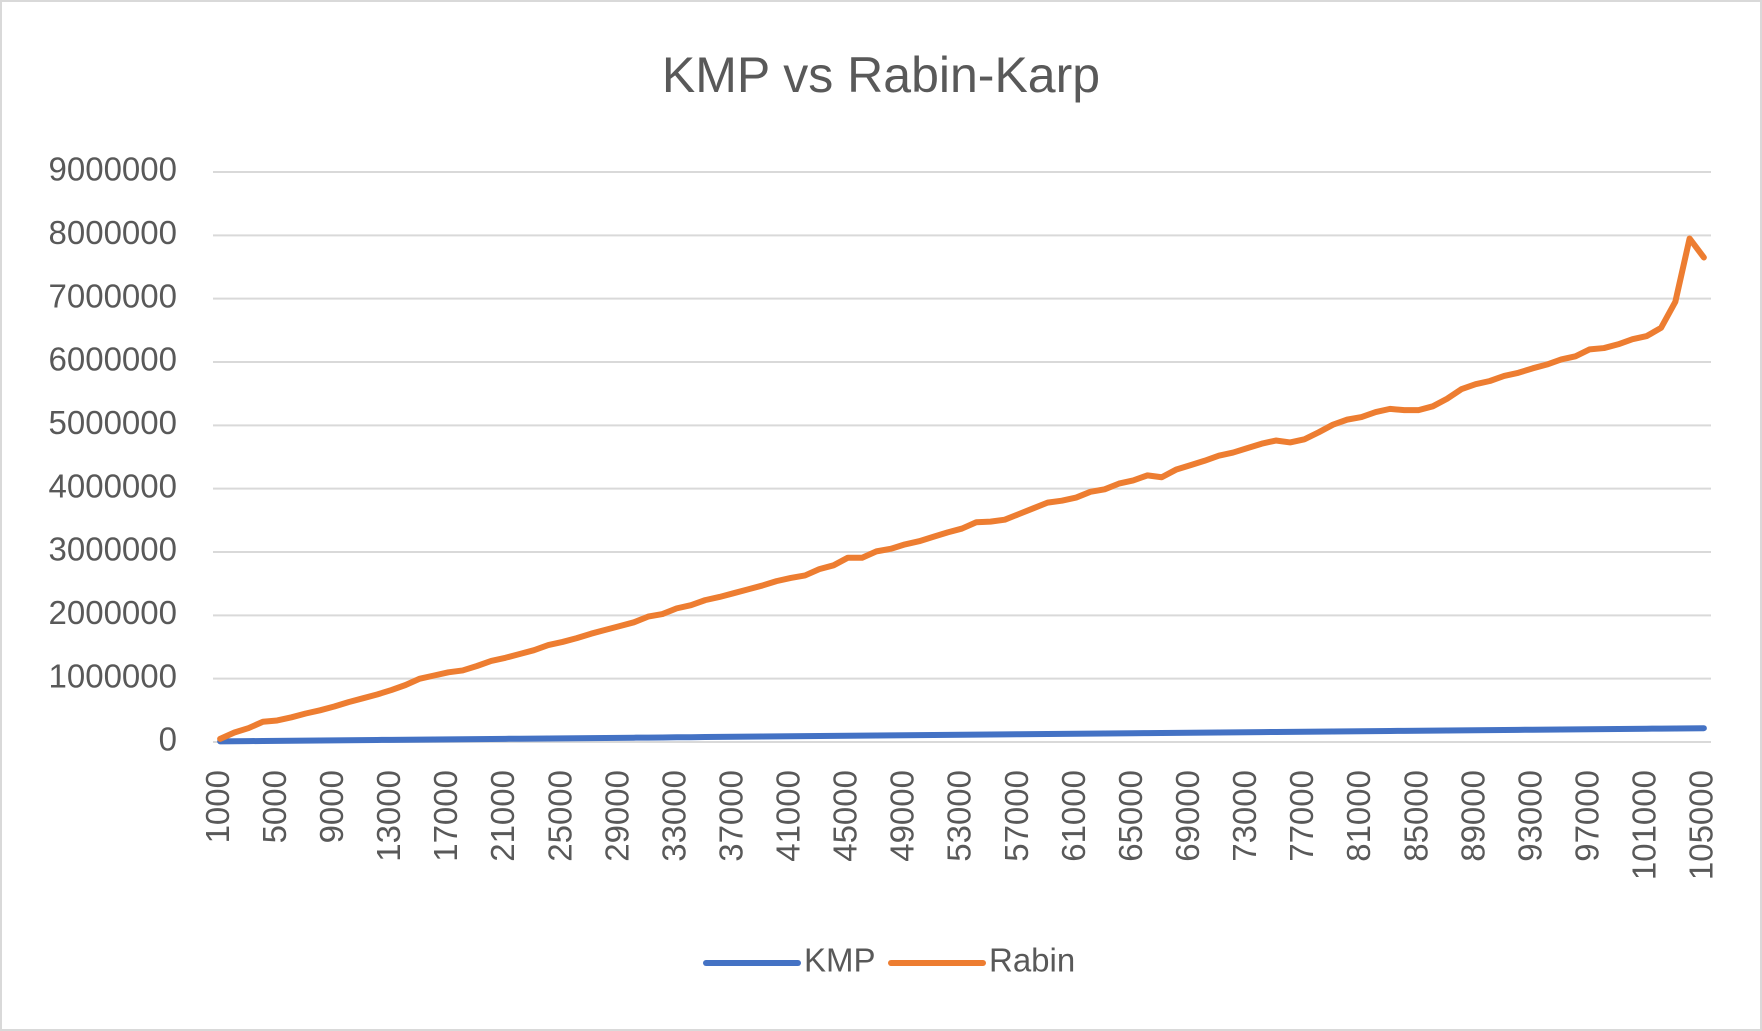 This screenshot has width=1762, height=1031. I want to click on x-tick-label: 49000, so click(902, 816).